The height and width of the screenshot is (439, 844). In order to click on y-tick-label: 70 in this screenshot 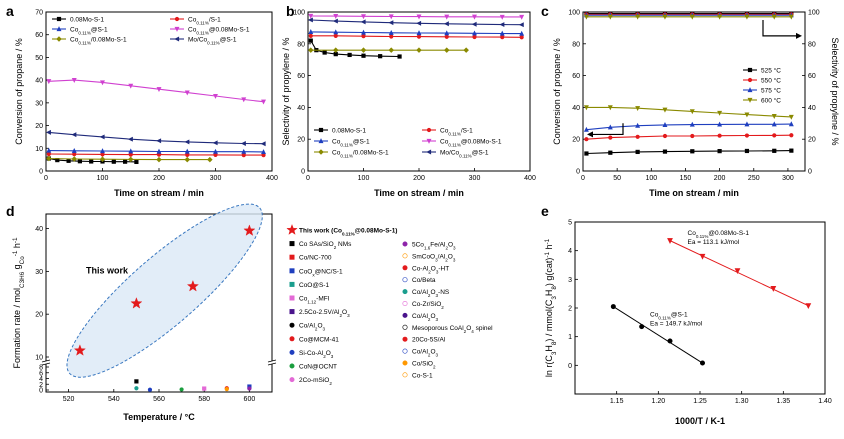, I will do `click(39, 13)`.